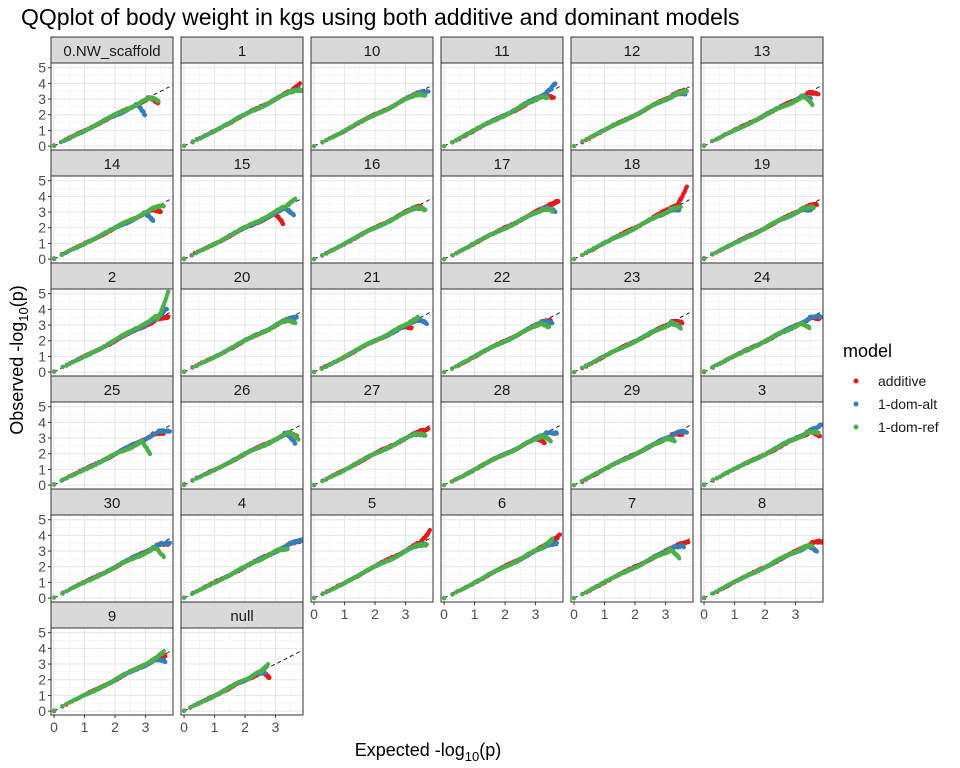 This screenshot has height=768, width=960. What do you see at coordinates (762, 93) in the screenshot?
I see `facet-13: 13` at bounding box center [762, 93].